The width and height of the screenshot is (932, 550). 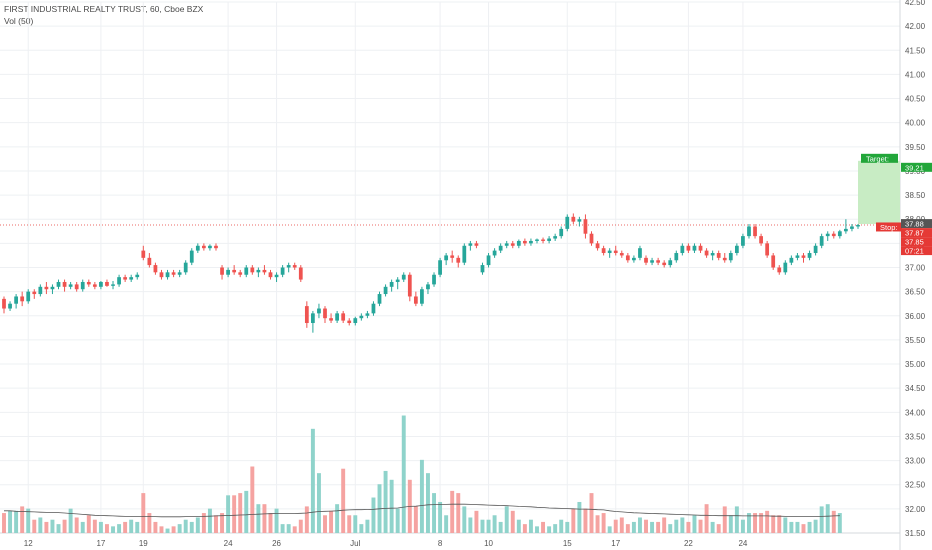 I want to click on volume-ma-line, so click(x=422, y=510).